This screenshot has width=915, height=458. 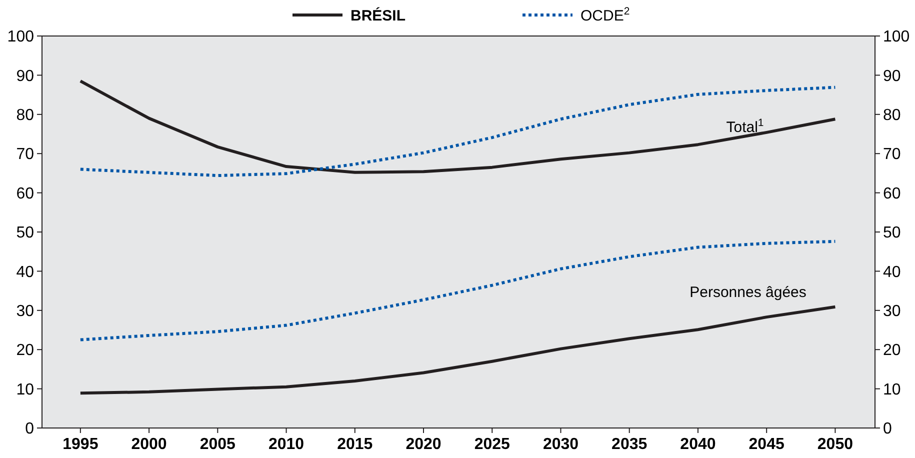 What do you see at coordinates (25, 233) in the screenshot?
I see `y-tick-label: 50` at bounding box center [25, 233].